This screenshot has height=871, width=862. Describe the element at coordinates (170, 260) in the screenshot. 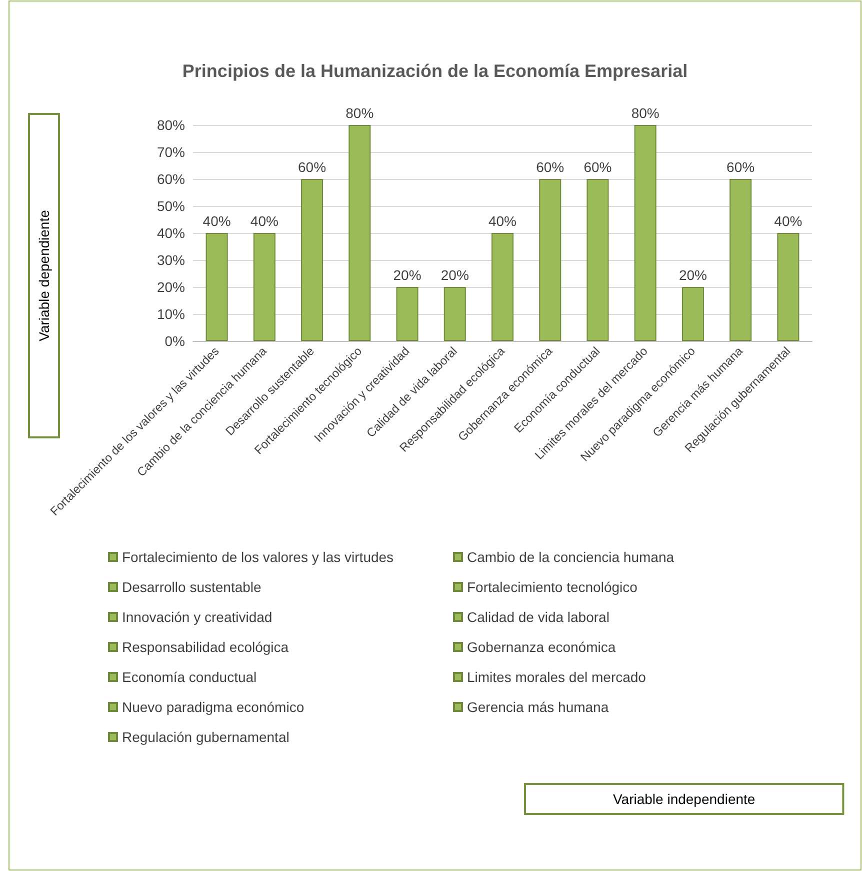

I see `y-tick-label: 30%` at that location.